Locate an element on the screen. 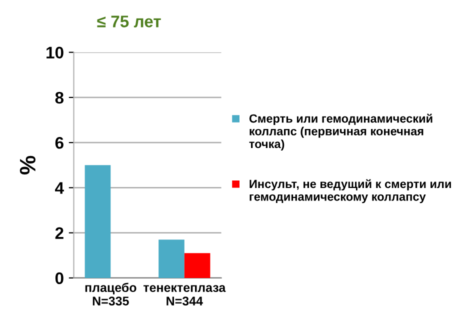 Image resolution: width=461 pixels, height=327 pixels. x-tick-label: плацебо N=335 is located at coordinates (110, 294).